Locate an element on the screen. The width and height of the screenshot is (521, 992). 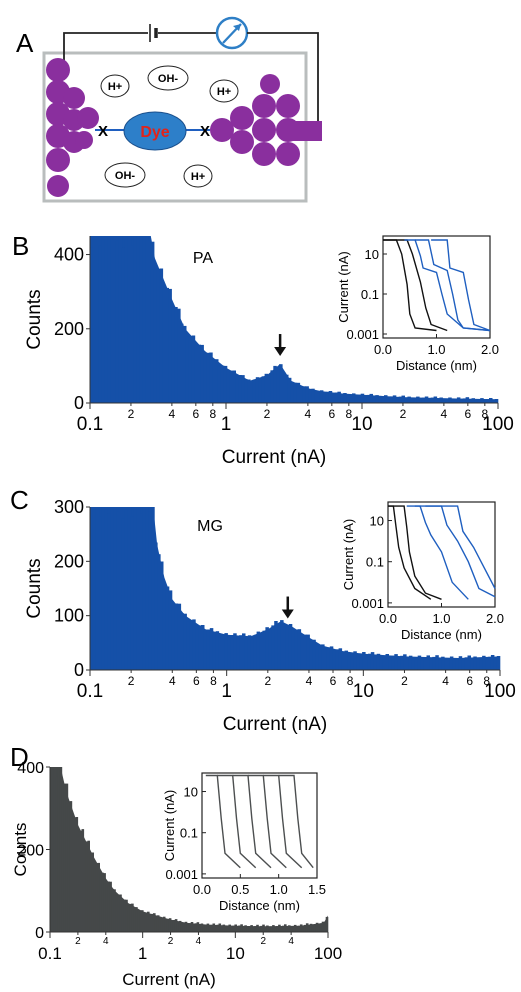
linker-x-right: X is located at coordinates (205, 131).